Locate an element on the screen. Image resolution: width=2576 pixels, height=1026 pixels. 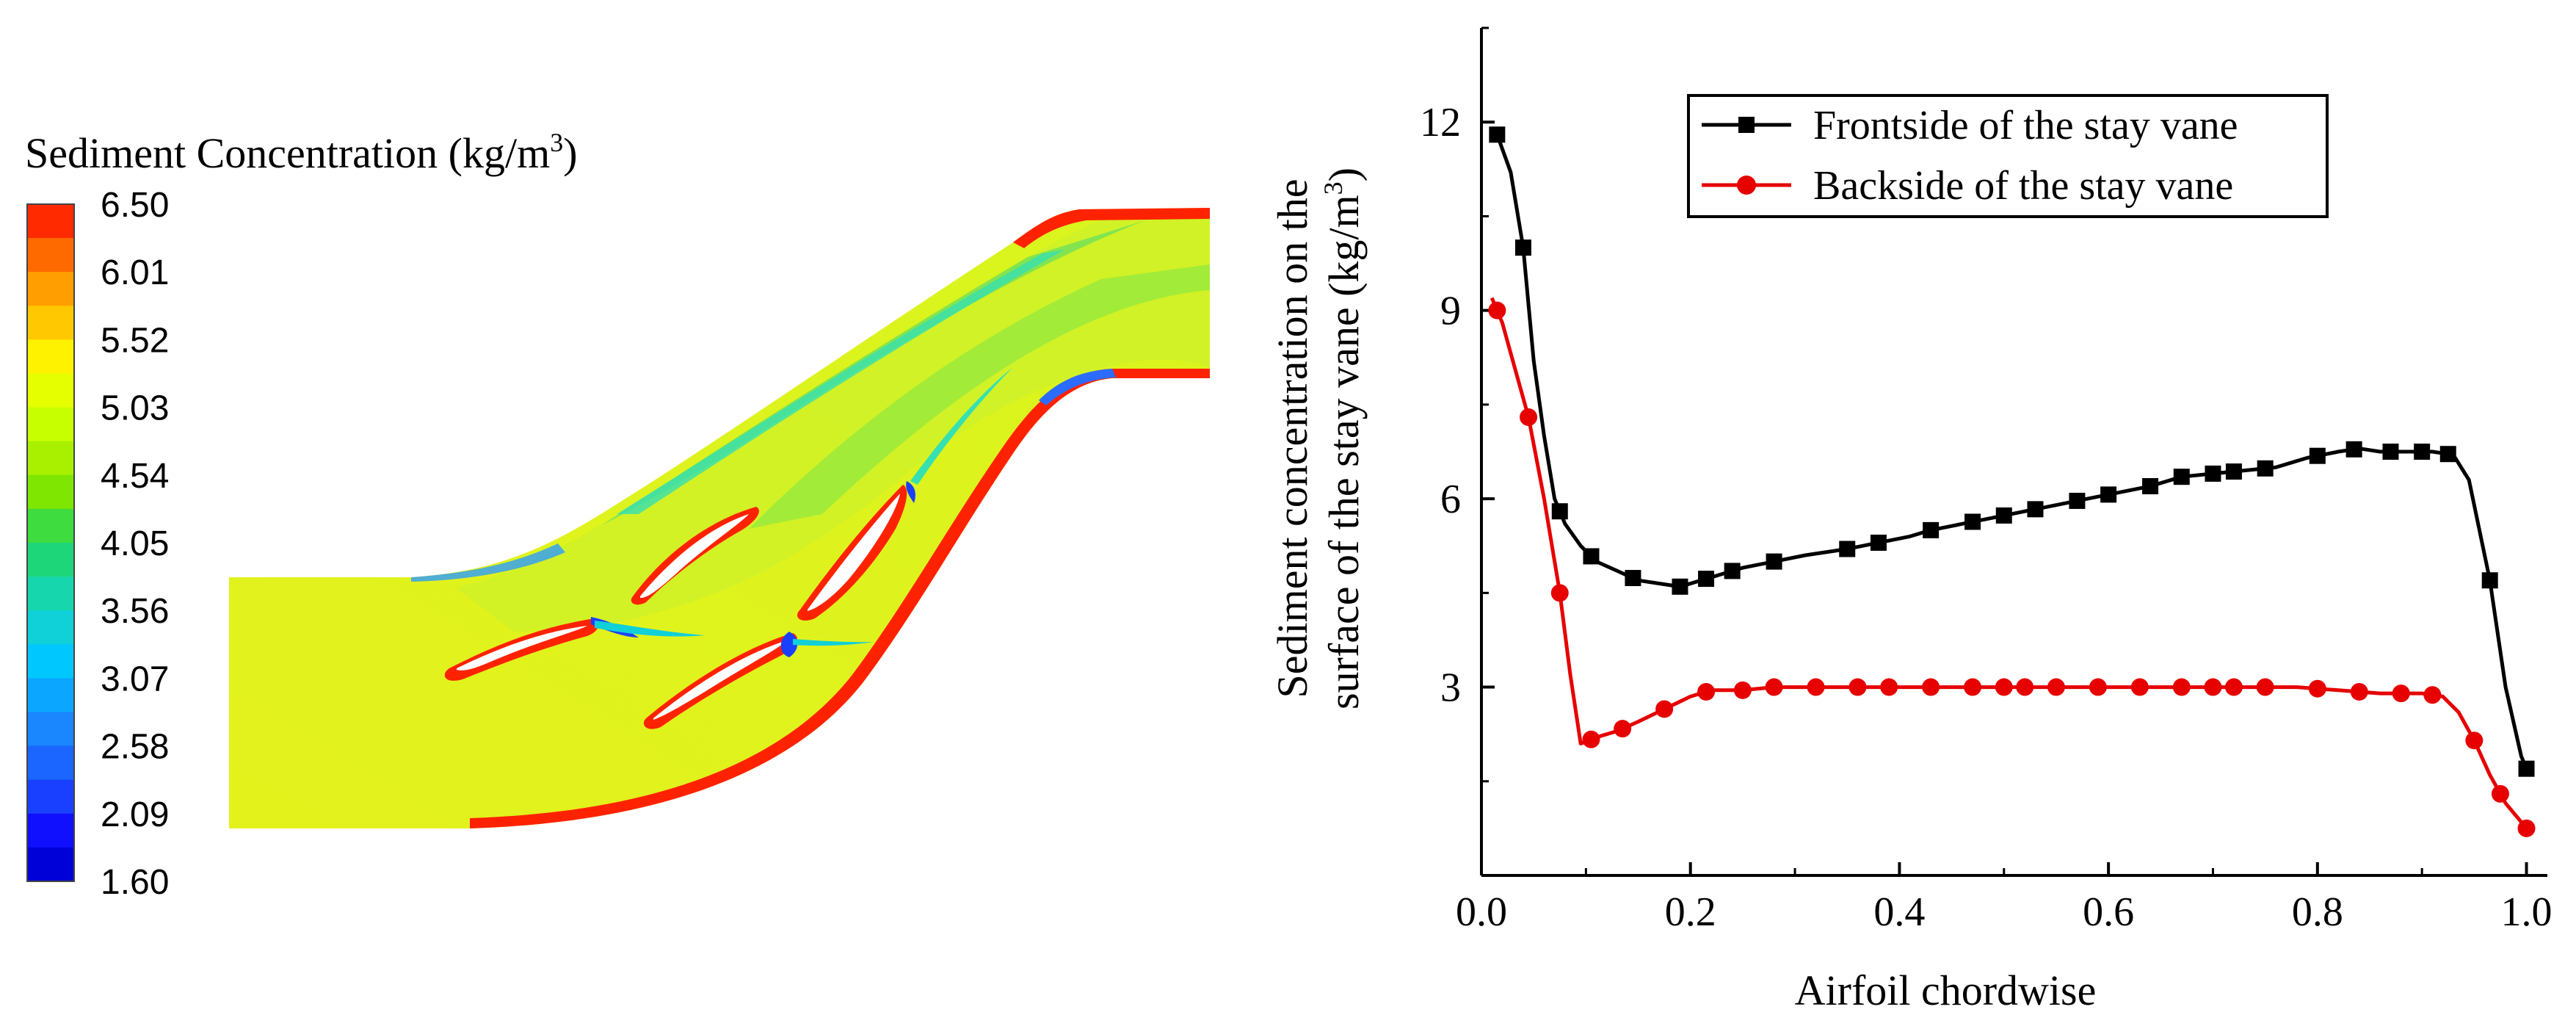
y-axis-title-line2: surface of the stay vane (kg/m3) is located at coordinates (1343, 438).